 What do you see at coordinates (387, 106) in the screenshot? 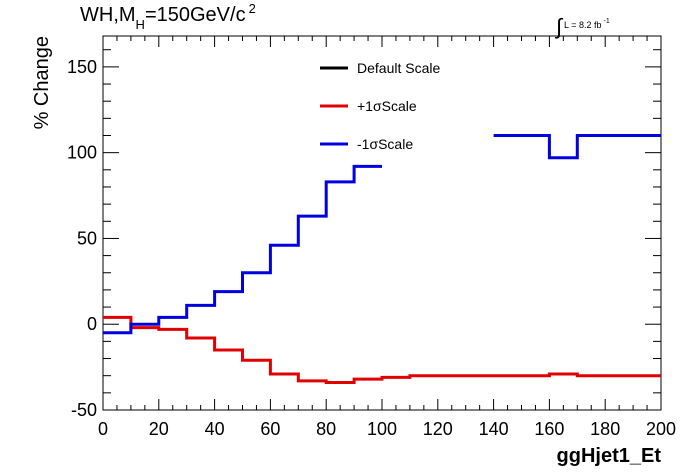
I see `legend-label: +1σScale` at bounding box center [387, 106].